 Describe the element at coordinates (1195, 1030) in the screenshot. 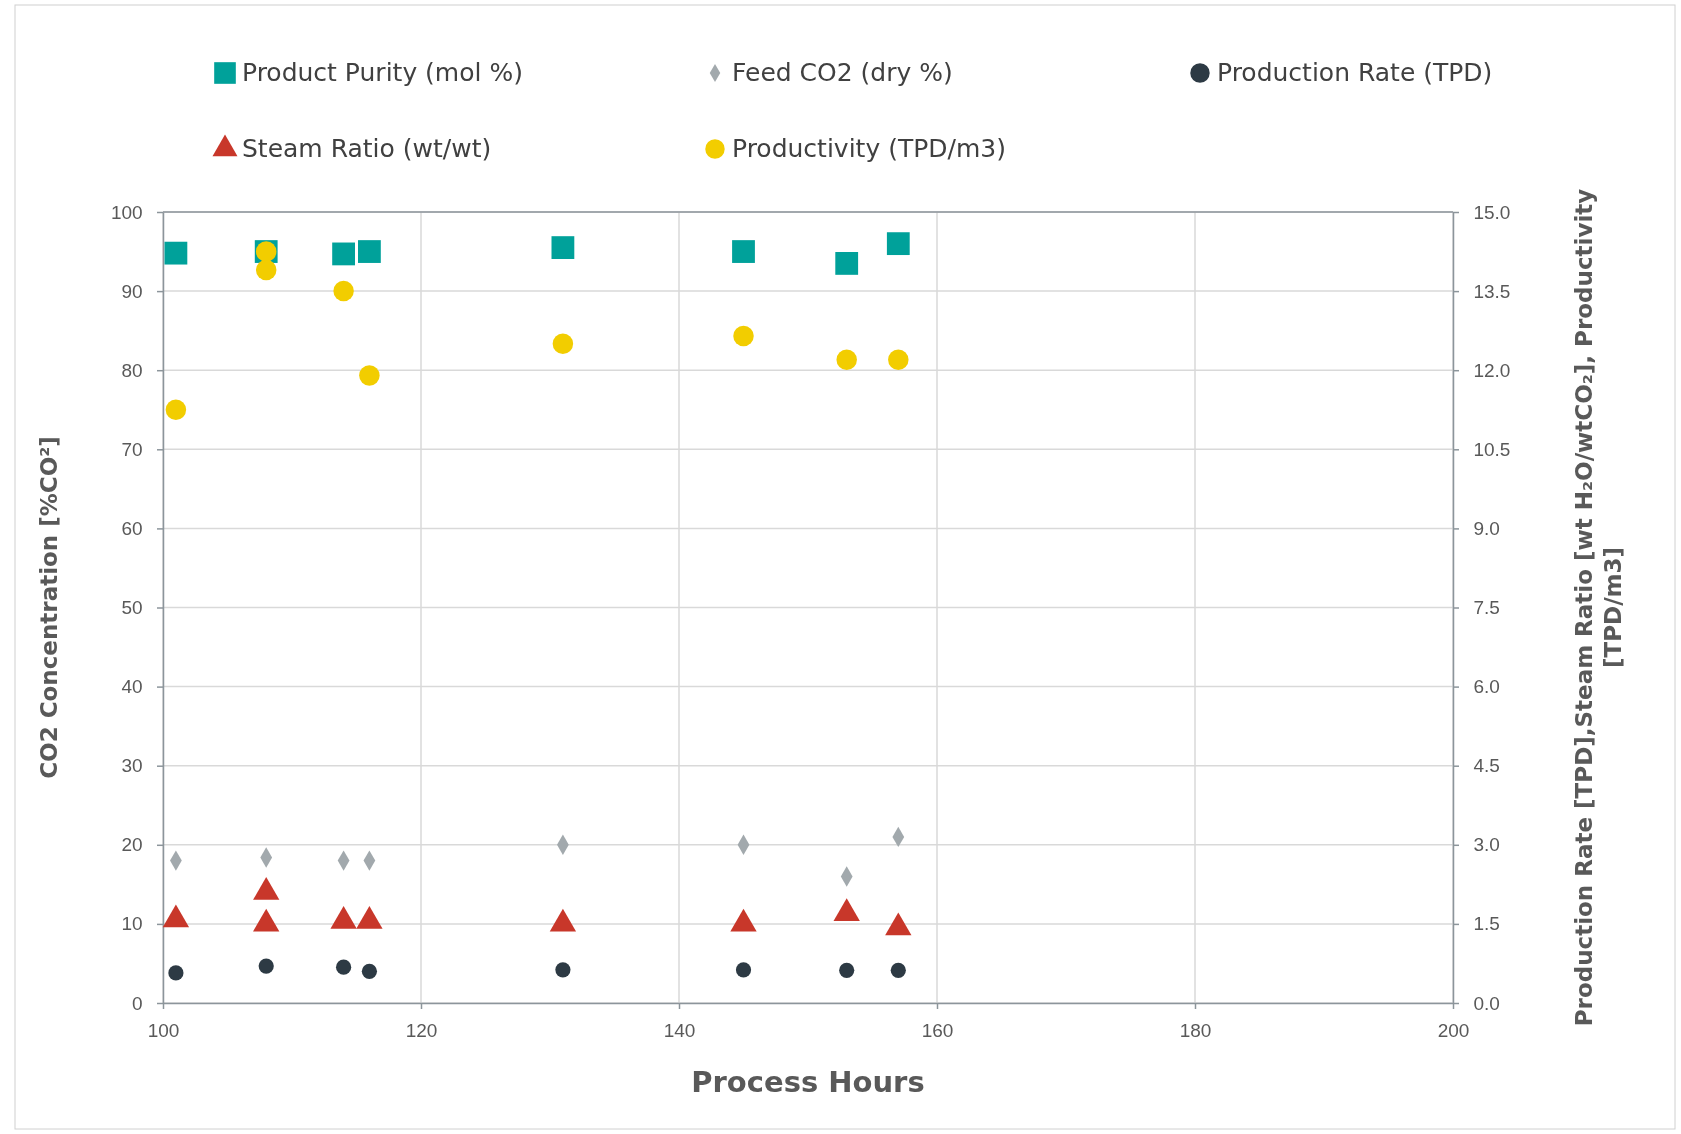

I see `x-tick-label: 180` at that location.